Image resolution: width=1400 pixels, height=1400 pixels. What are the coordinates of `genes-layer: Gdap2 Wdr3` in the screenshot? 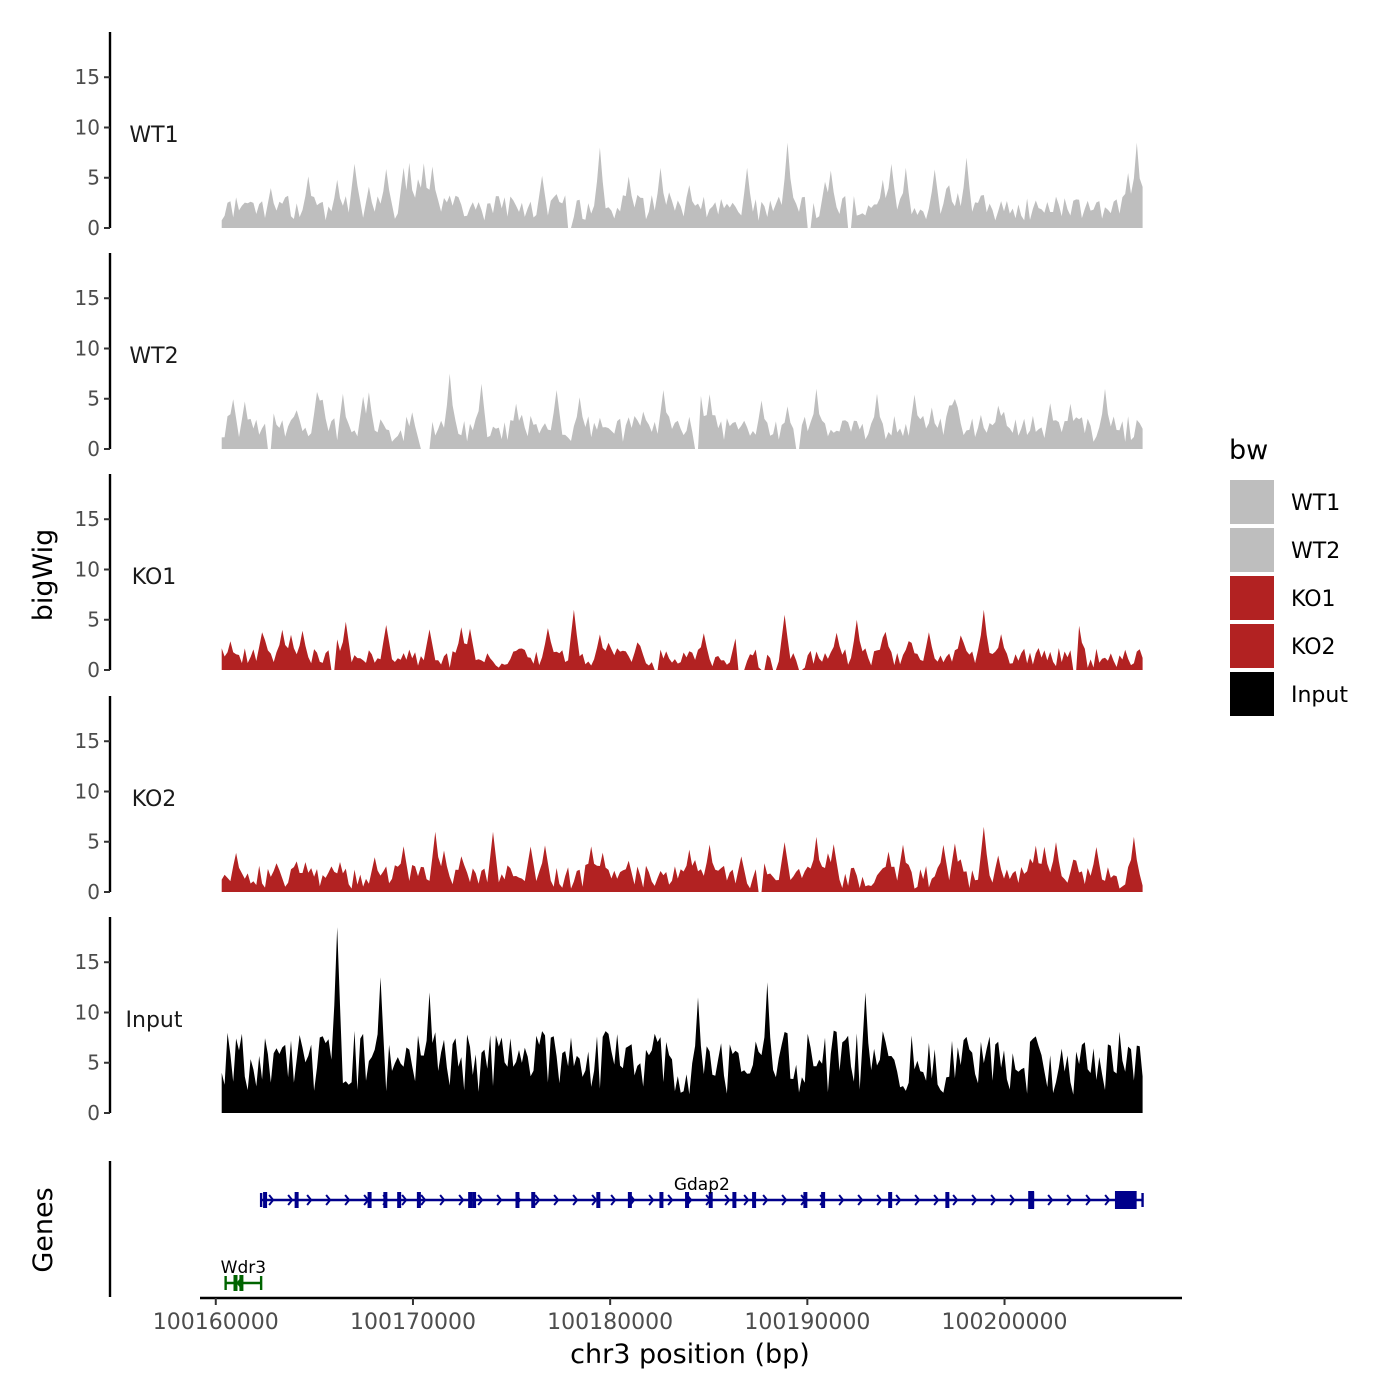 It's located at (626, 1229).